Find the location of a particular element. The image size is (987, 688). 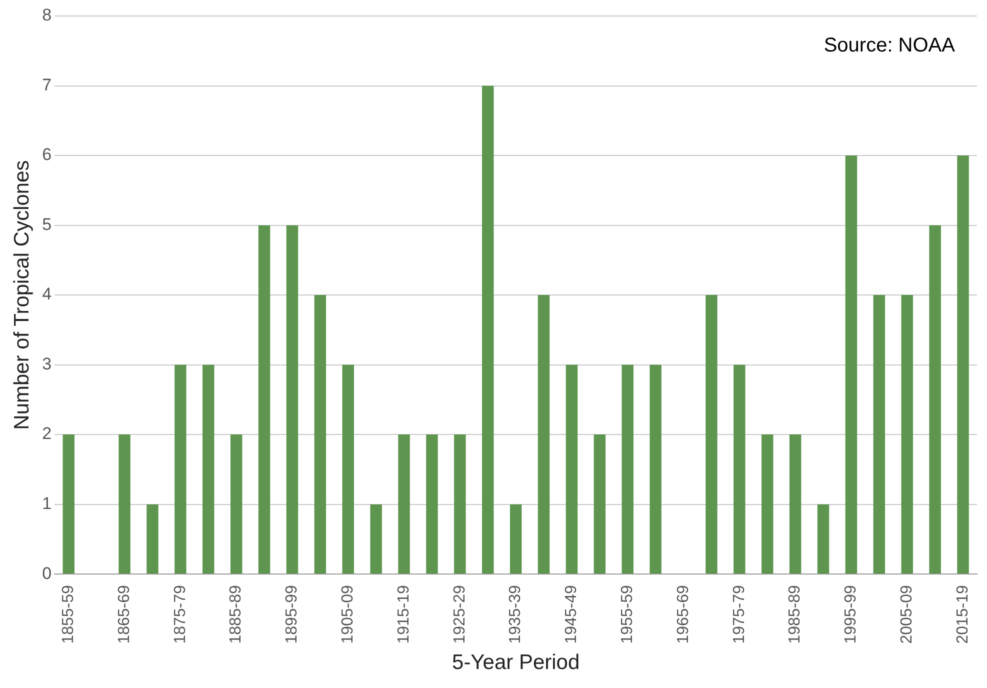

x-tick-label: 1995-99 is located at coordinates (851, 614).